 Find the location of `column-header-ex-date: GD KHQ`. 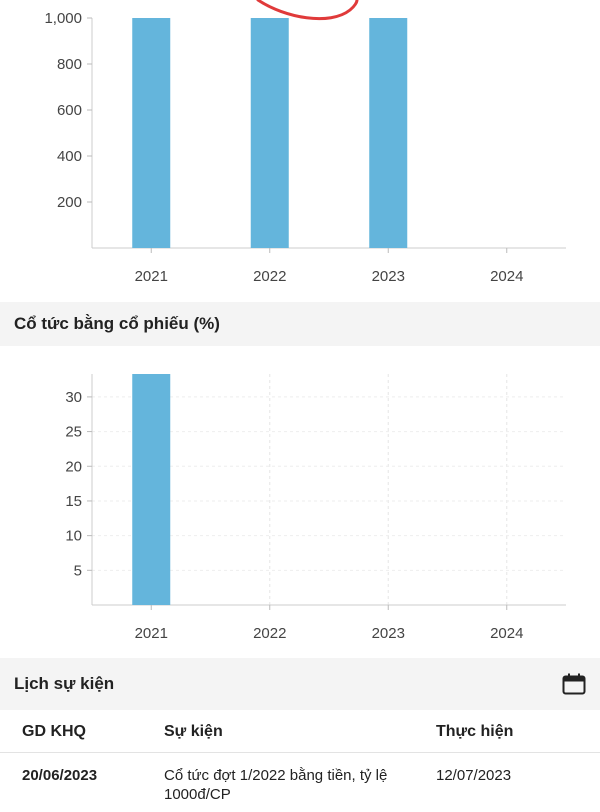

column-header-ex-date: GD KHQ is located at coordinates (54, 731).